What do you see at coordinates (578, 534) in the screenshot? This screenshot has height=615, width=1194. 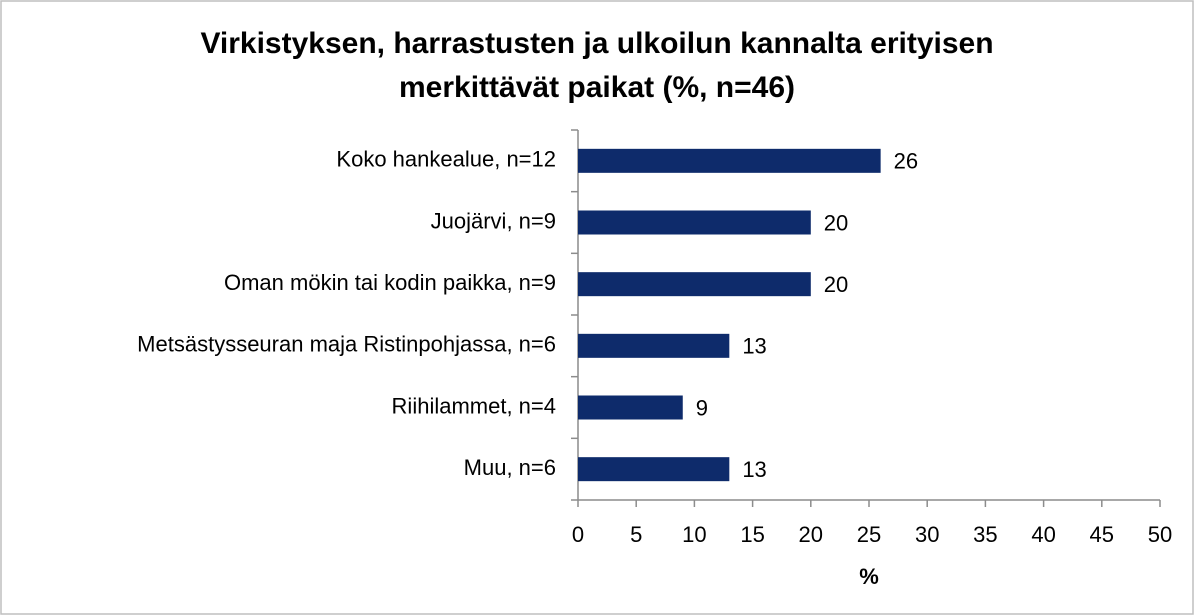 I see `x-tick-label: 0` at bounding box center [578, 534].